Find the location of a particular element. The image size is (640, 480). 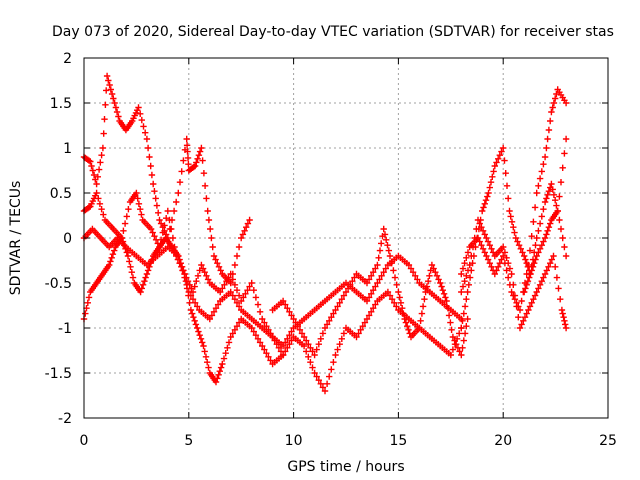

x-axis-label: GPS time / hours is located at coordinates (345, 467).